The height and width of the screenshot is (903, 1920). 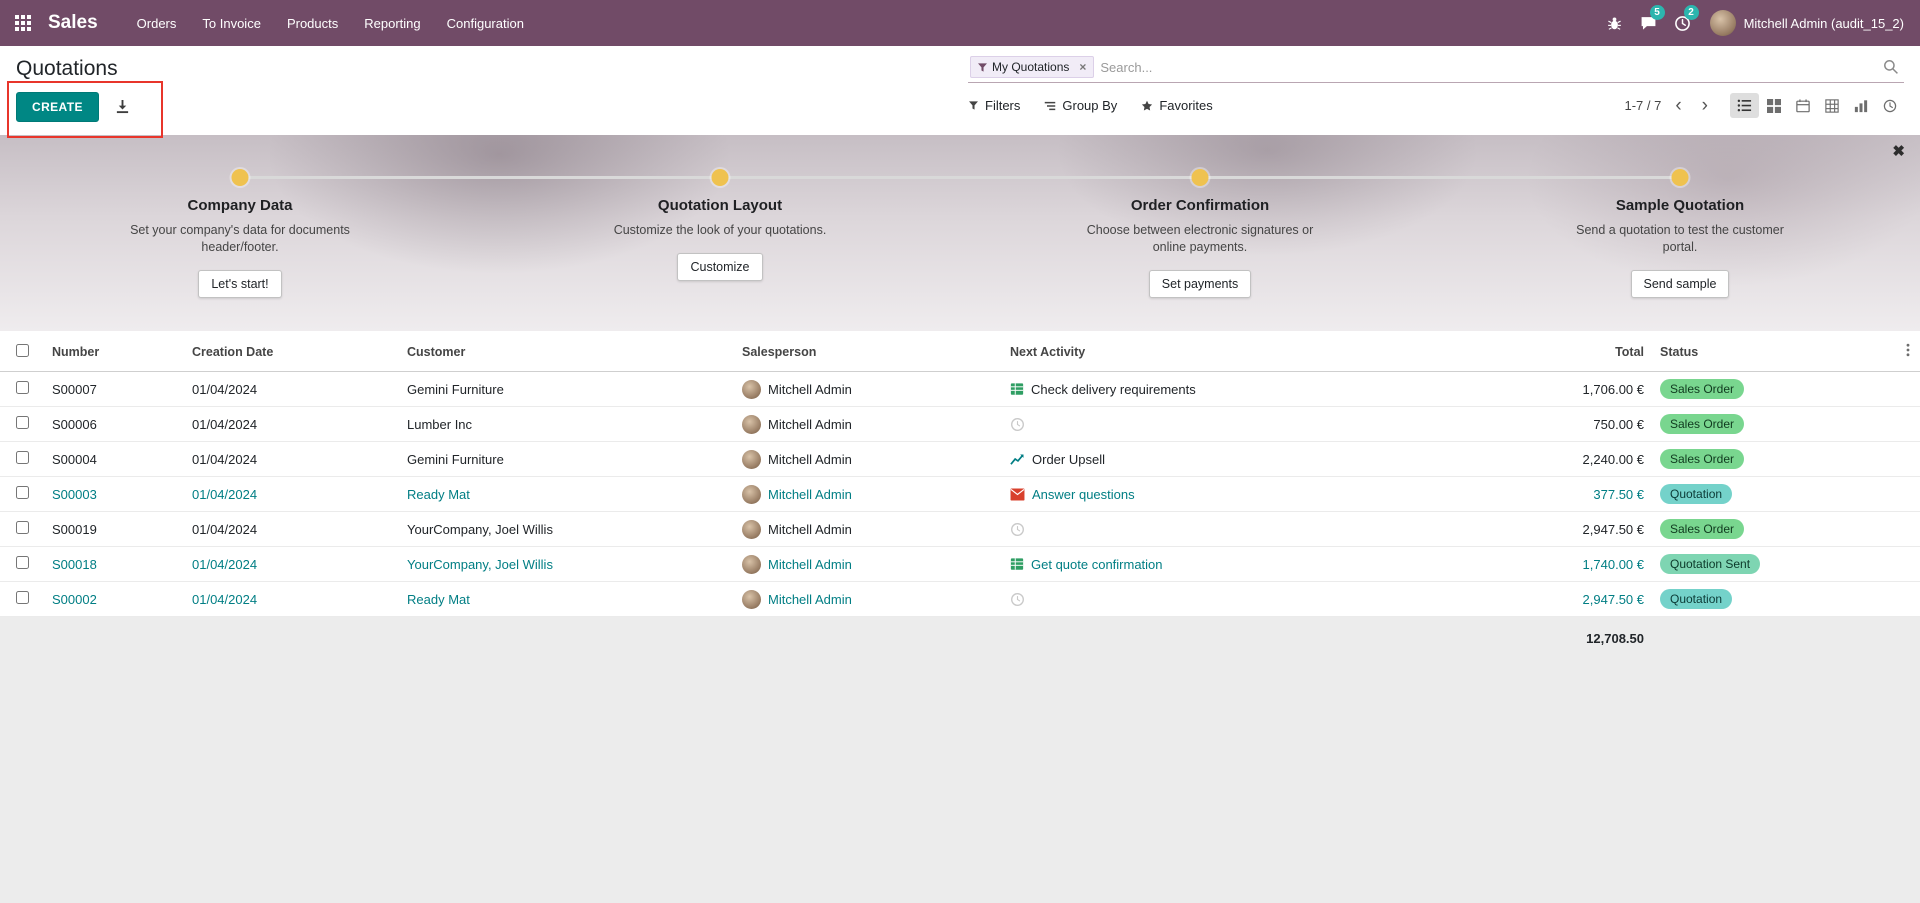 What do you see at coordinates (1200, 283) in the screenshot?
I see `set-payments-button: Set payments` at bounding box center [1200, 283].